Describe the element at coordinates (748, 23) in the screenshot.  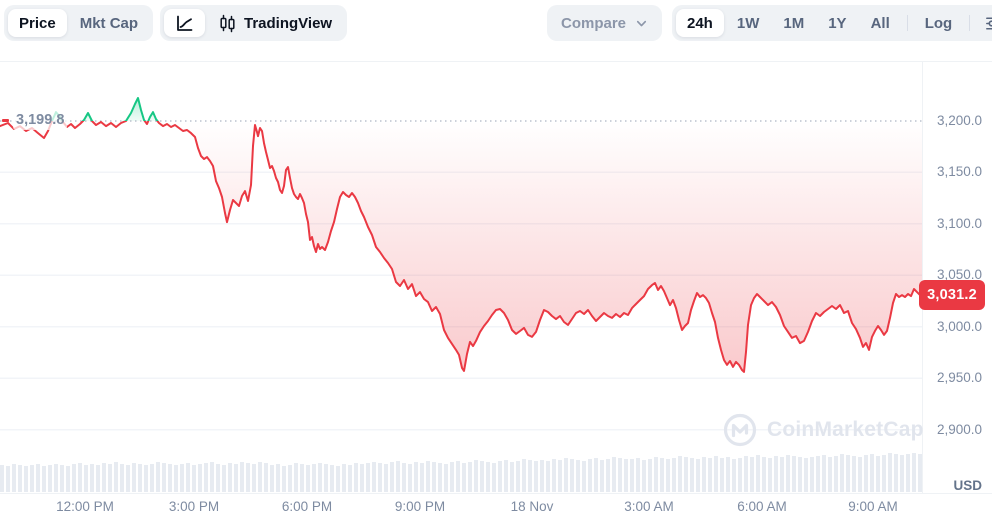
I see `timeframe-1w-button: 1W` at that location.